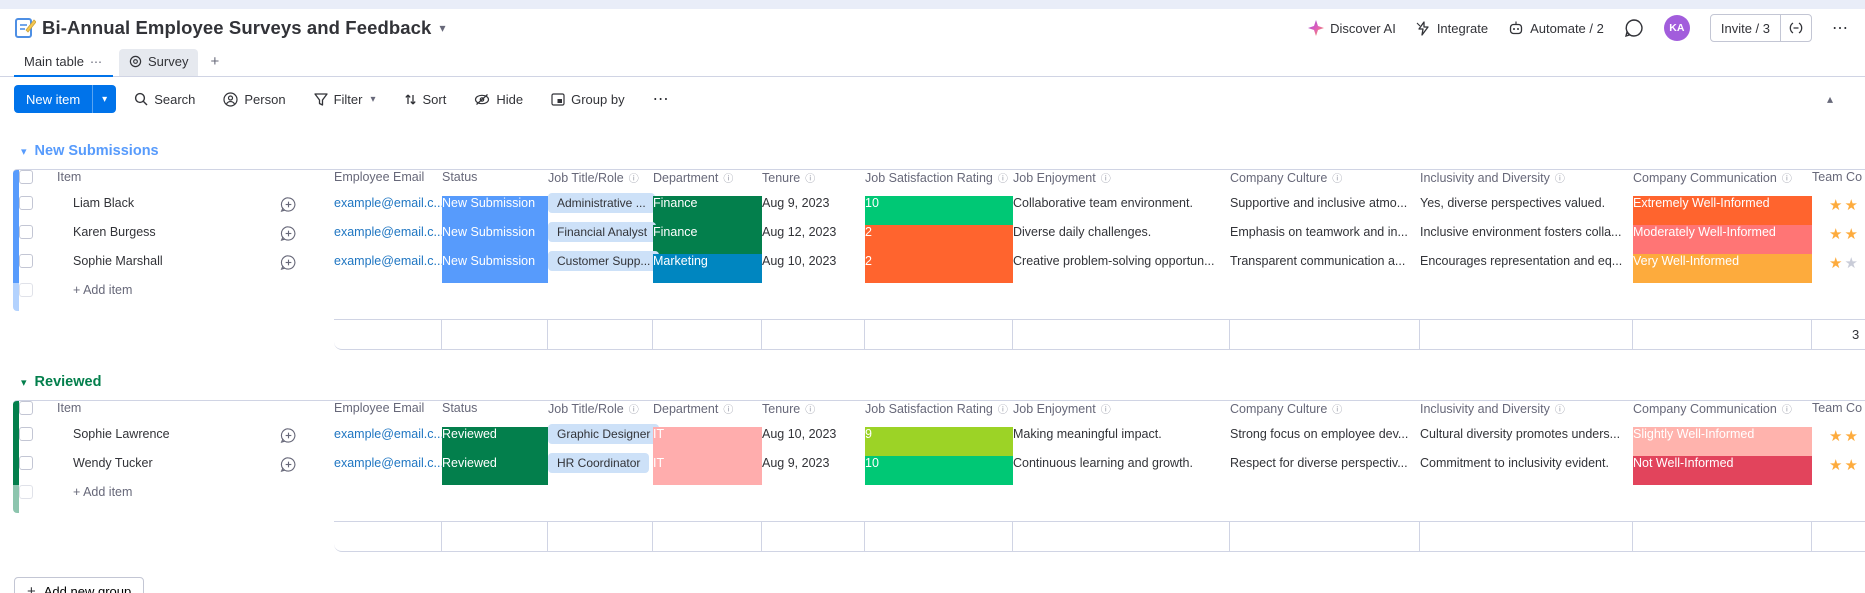 The image size is (1865, 593). Describe the element at coordinates (558, 99) in the screenshot. I see `group-by-icon` at that location.